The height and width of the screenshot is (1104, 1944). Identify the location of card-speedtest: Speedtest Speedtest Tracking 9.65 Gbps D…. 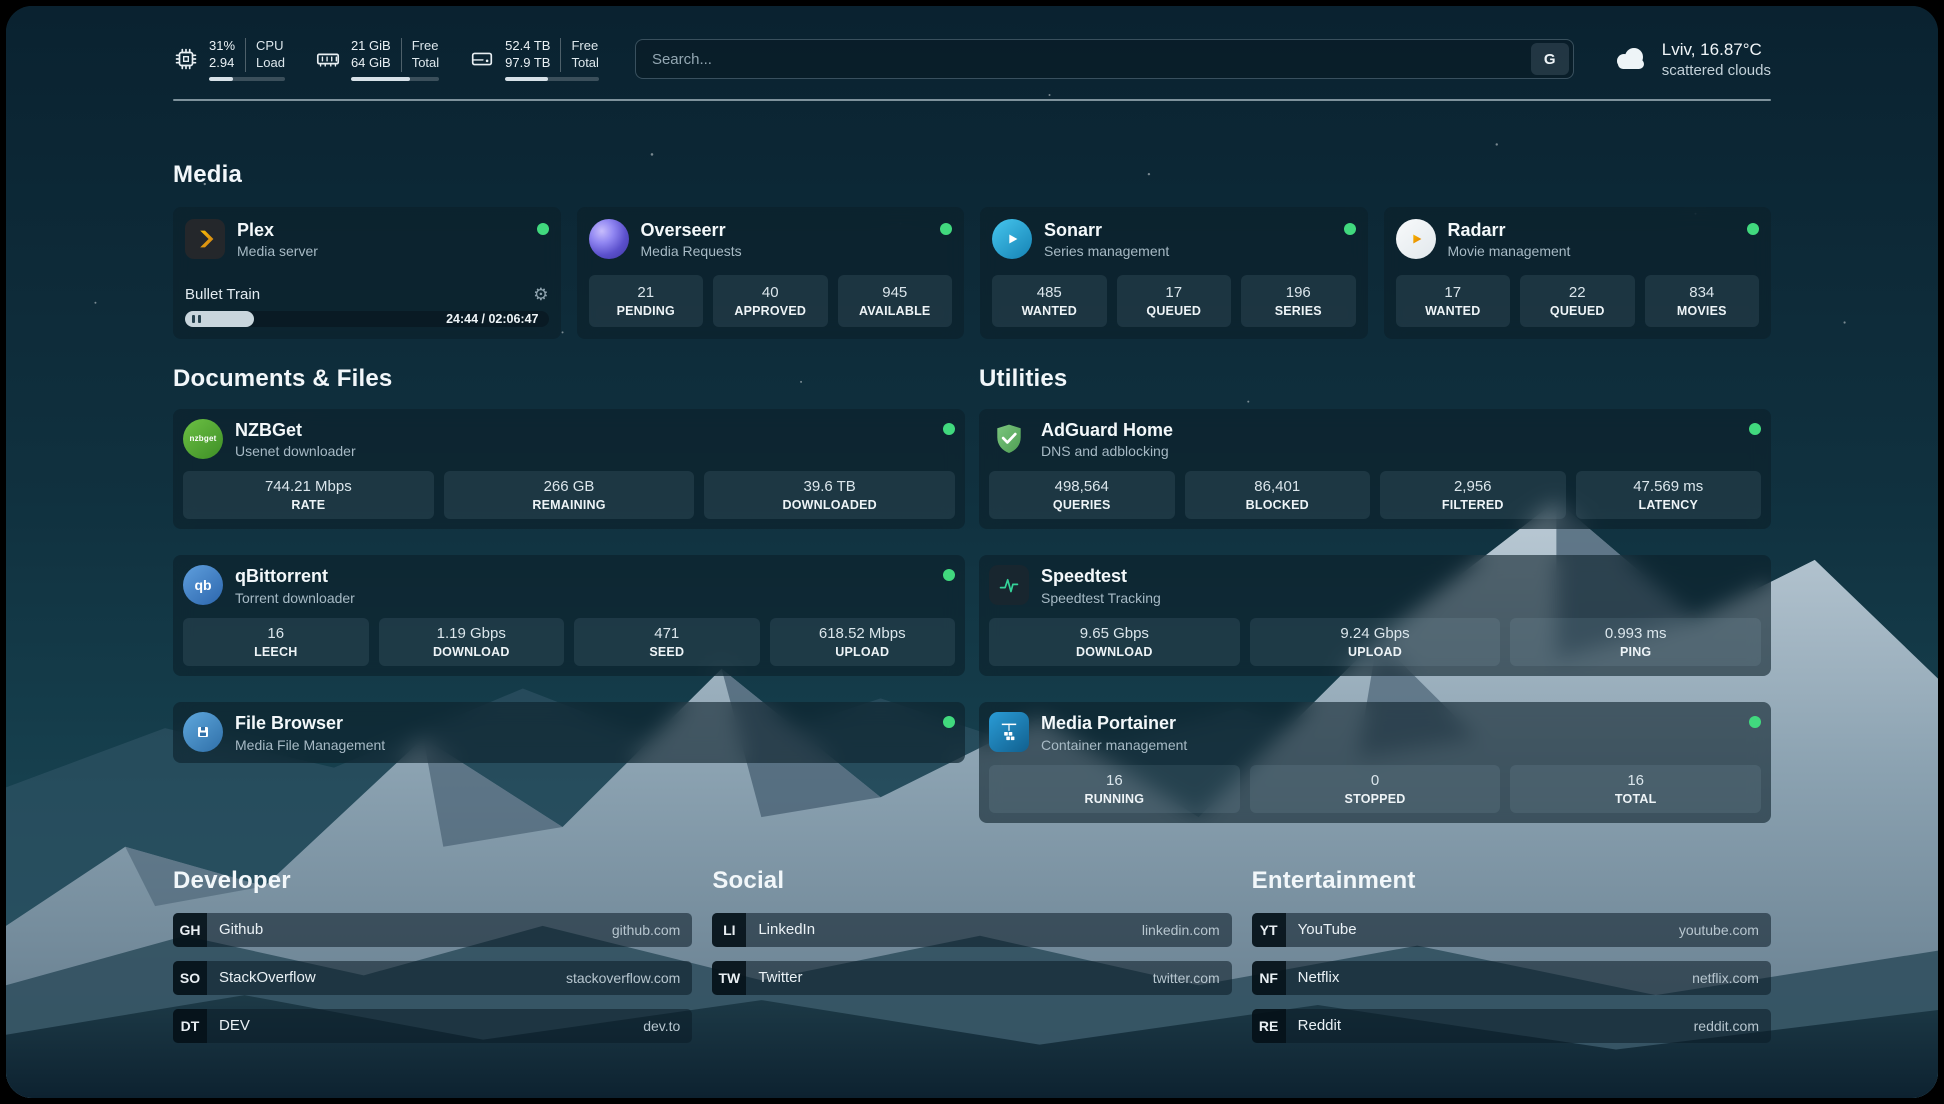
(1375, 616).